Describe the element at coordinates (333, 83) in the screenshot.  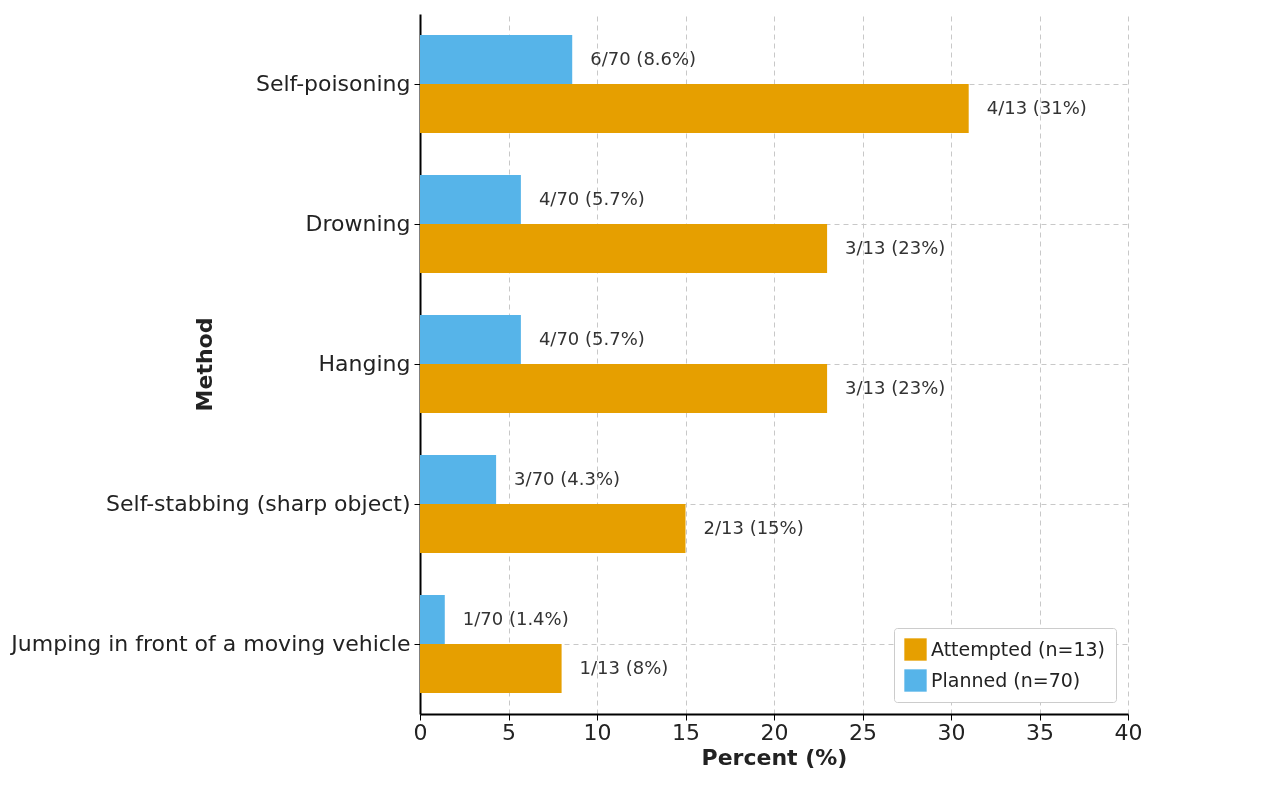
I see `y-tick-label: Self-poisoning` at that location.